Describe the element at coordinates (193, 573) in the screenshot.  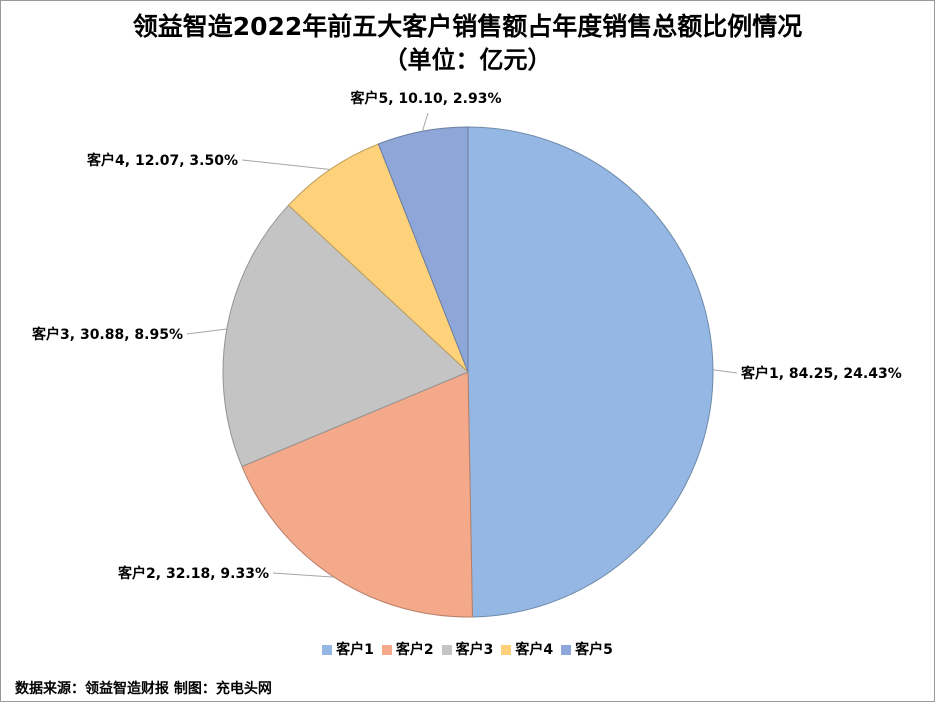
I see `data-label-2: 客户2, 32.18, 9.33%` at that location.